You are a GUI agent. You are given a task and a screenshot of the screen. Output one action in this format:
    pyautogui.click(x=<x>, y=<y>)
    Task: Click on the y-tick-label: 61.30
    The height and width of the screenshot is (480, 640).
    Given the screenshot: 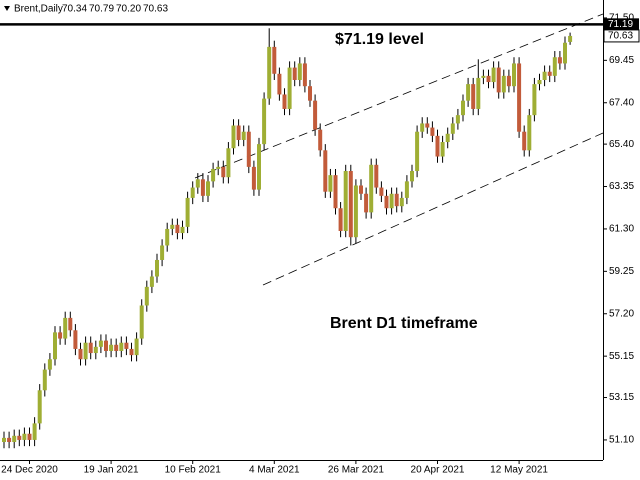 What is the action you would take?
    pyautogui.click(x=621, y=229)
    